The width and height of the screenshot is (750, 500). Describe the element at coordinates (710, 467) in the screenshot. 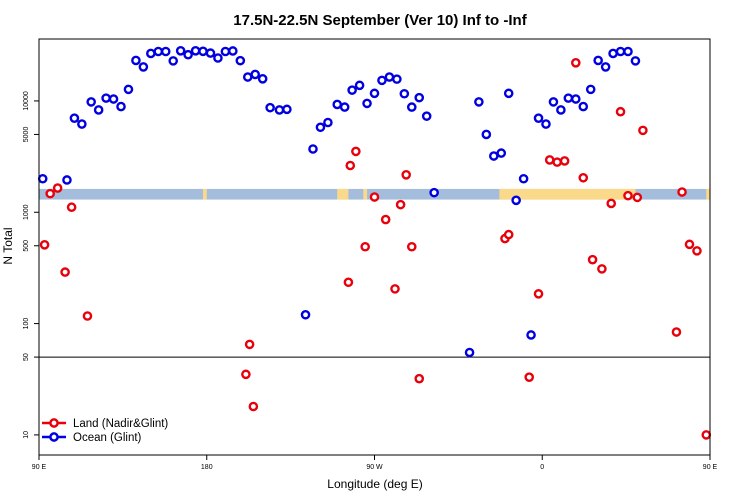

I see `x-tick-label: 90 E` at that location.